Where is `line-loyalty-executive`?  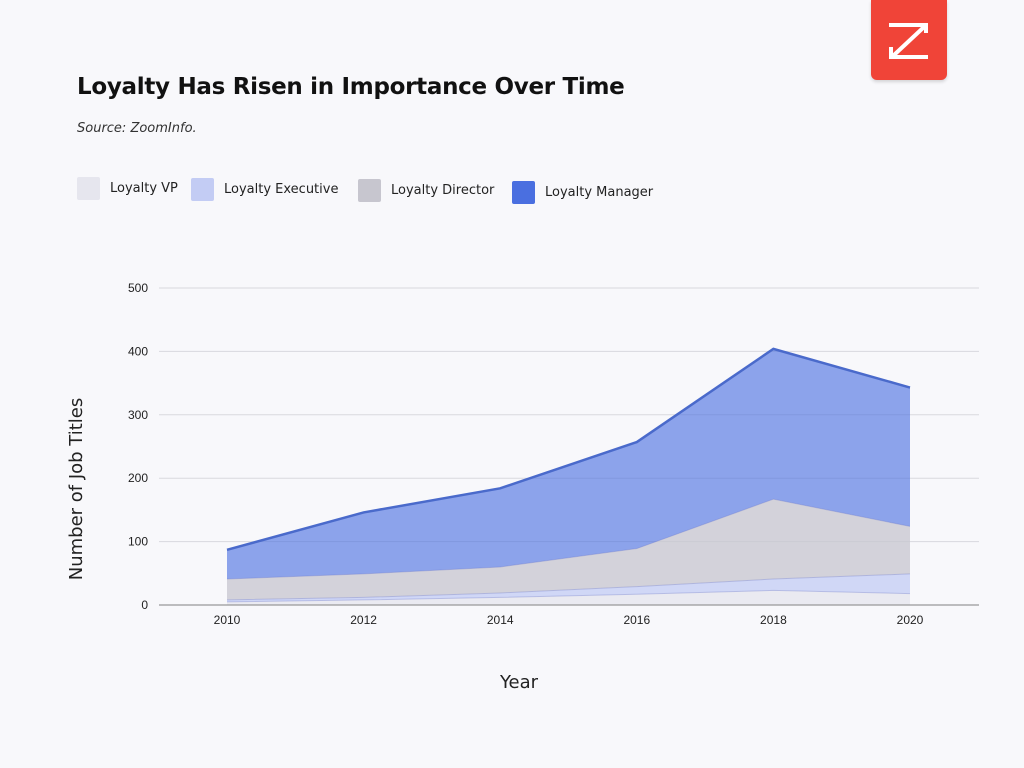 line-loyalty-executive is located at coordinates (568, 587).